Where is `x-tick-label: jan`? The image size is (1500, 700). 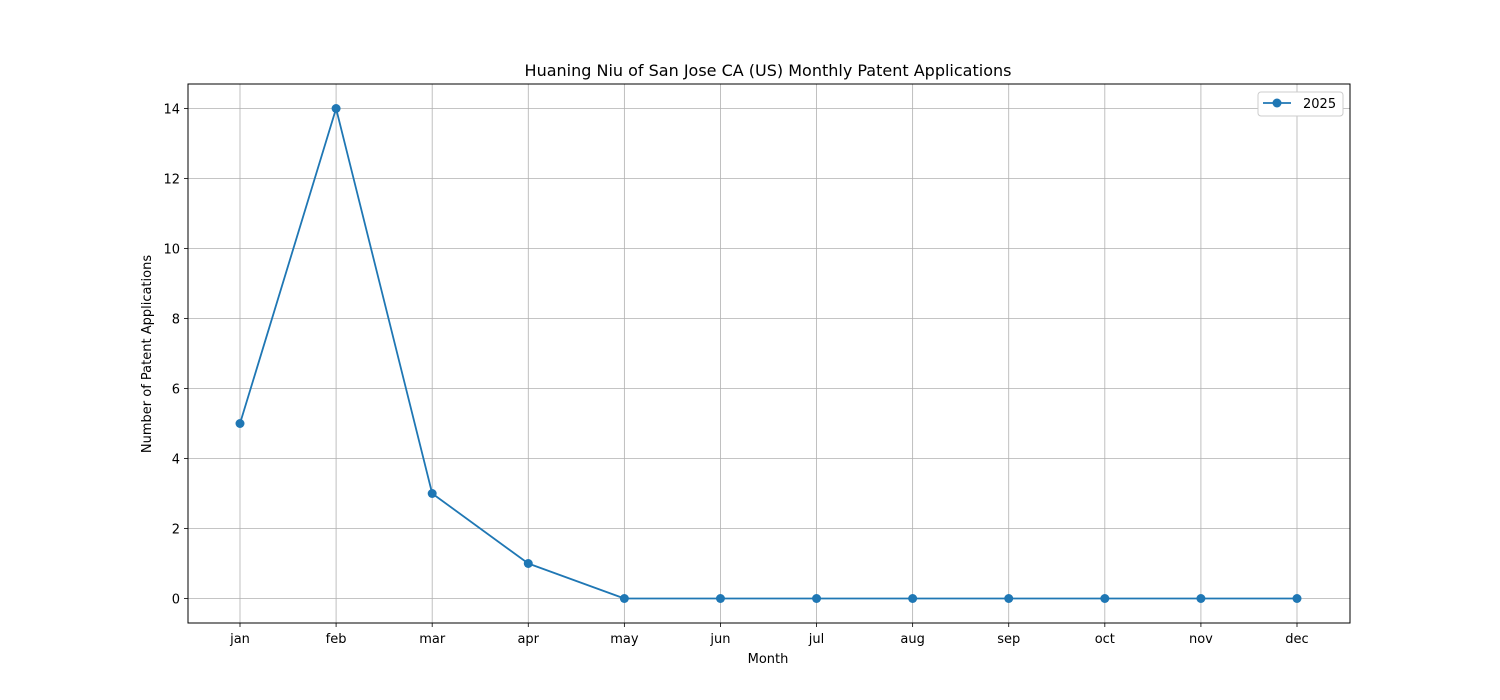 x-tick-label: jan is located at coordinates (239, 639).